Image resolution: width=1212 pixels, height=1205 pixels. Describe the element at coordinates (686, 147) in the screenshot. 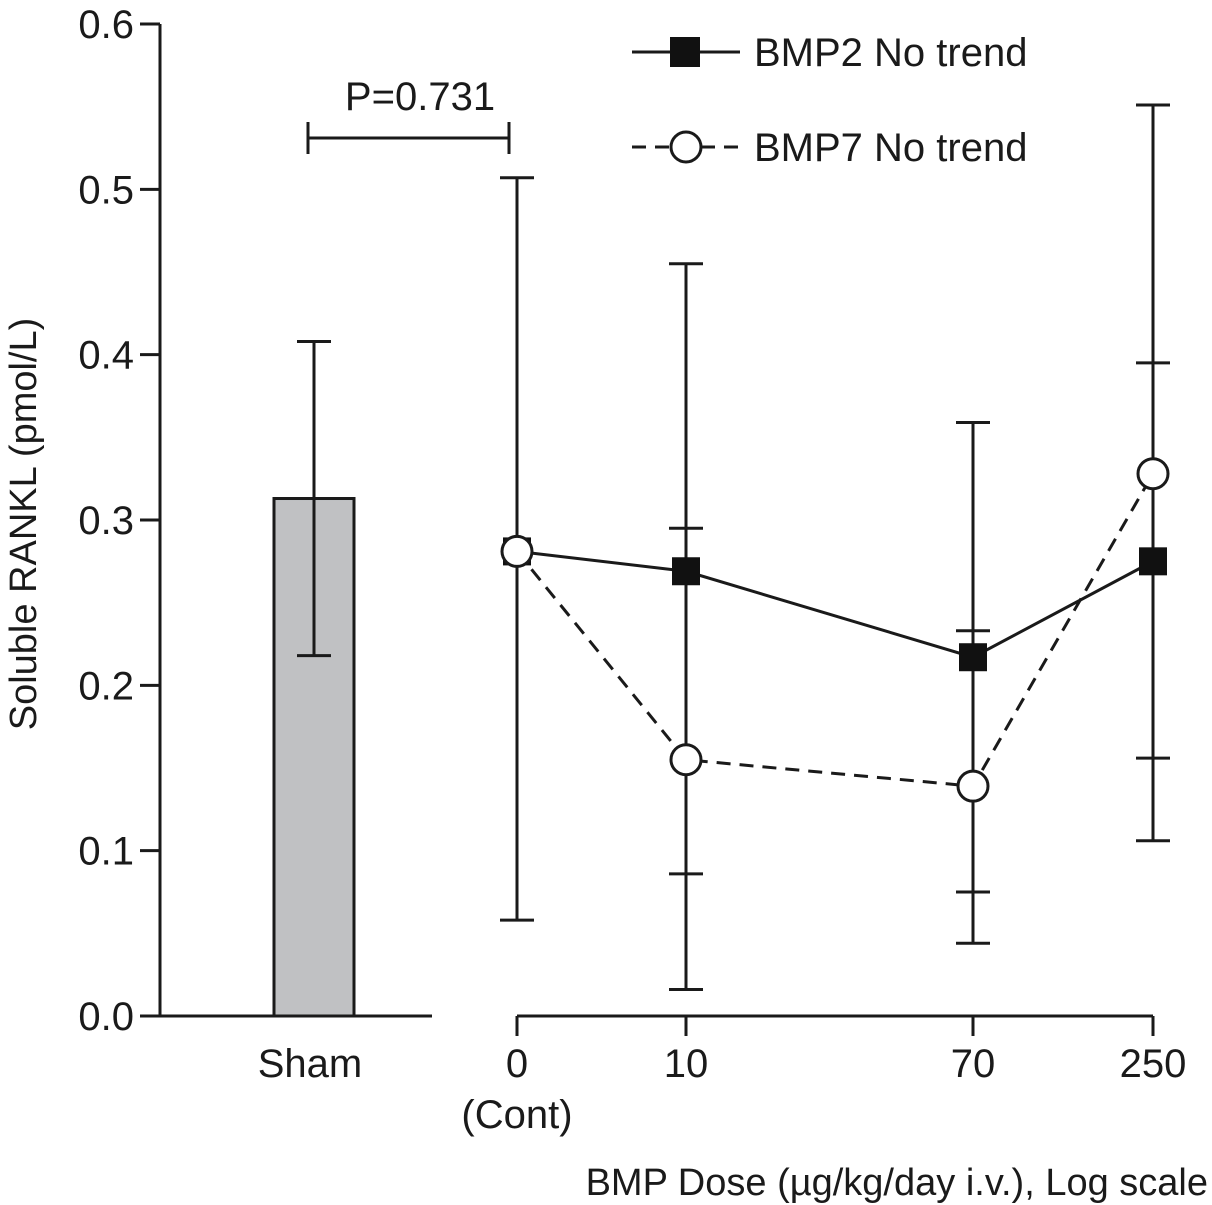

I see `legend-marker-bmp7` at that location.